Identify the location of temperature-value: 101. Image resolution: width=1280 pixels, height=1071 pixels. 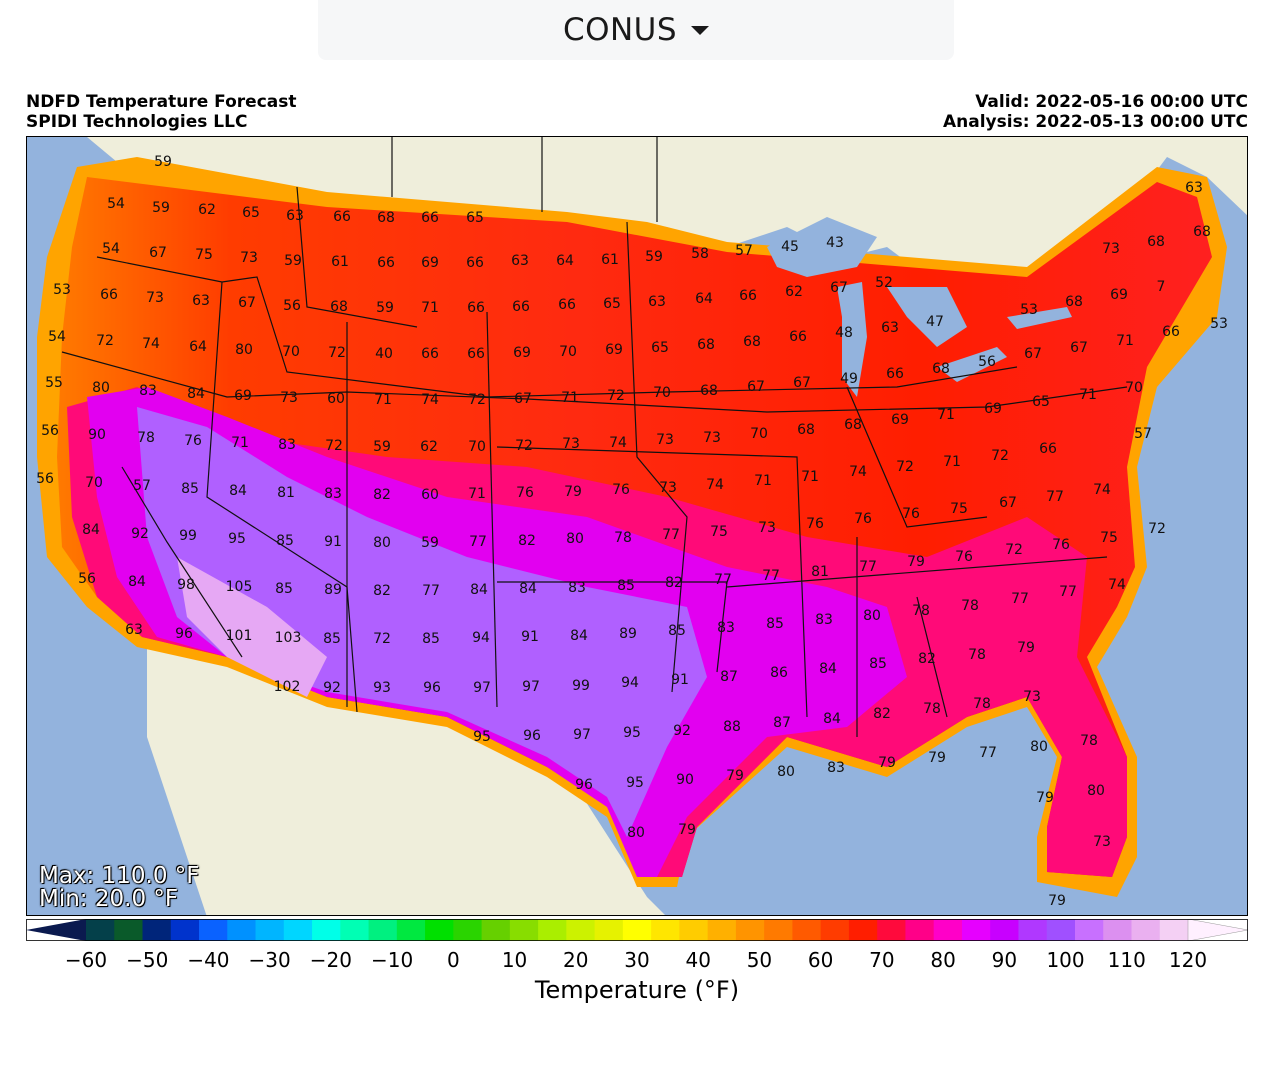
(239, 636).